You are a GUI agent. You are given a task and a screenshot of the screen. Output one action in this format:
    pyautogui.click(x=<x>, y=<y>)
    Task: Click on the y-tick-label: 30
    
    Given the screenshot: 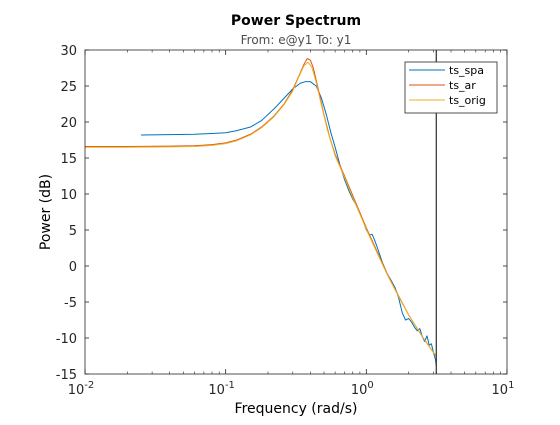 What is the action you would take?
    pyautogui.click(x=68, y=51)
    